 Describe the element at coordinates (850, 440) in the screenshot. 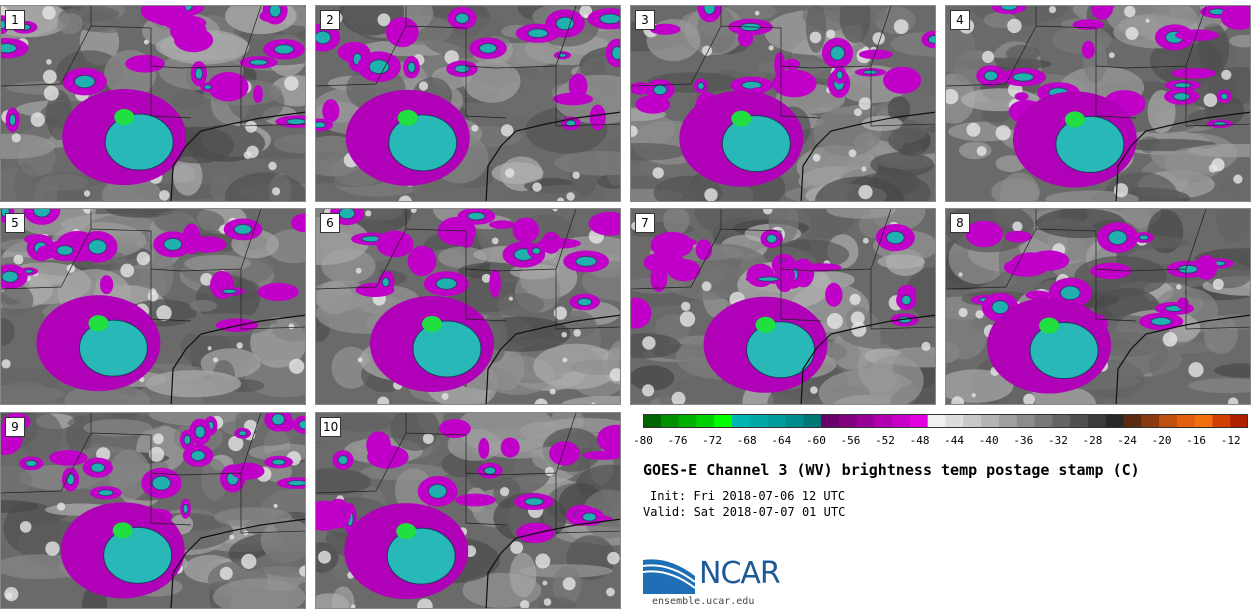

I see `colorbar-tick-label: -56` at that location.